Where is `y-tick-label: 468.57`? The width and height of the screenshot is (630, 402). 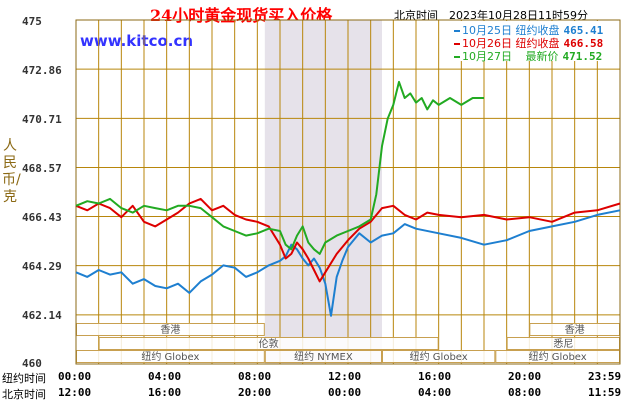 y-tick-label: 468.57 is located at coordinates (42, 168).